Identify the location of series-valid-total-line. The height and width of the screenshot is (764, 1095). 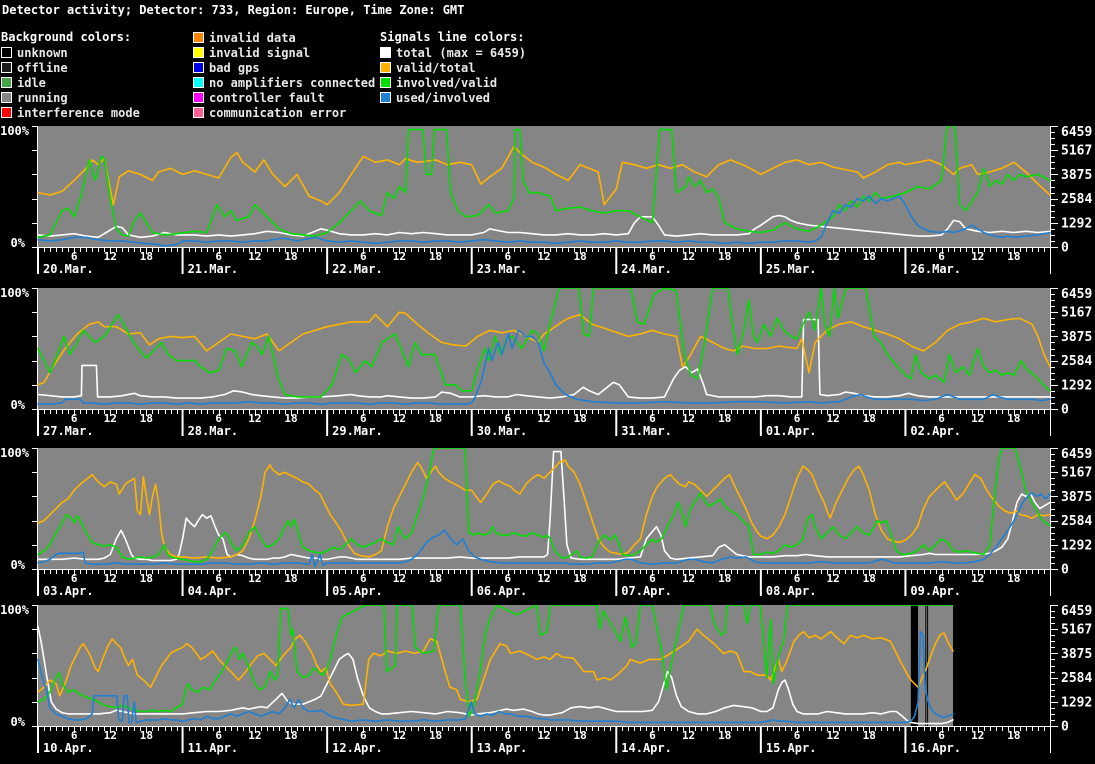
(495, 667).